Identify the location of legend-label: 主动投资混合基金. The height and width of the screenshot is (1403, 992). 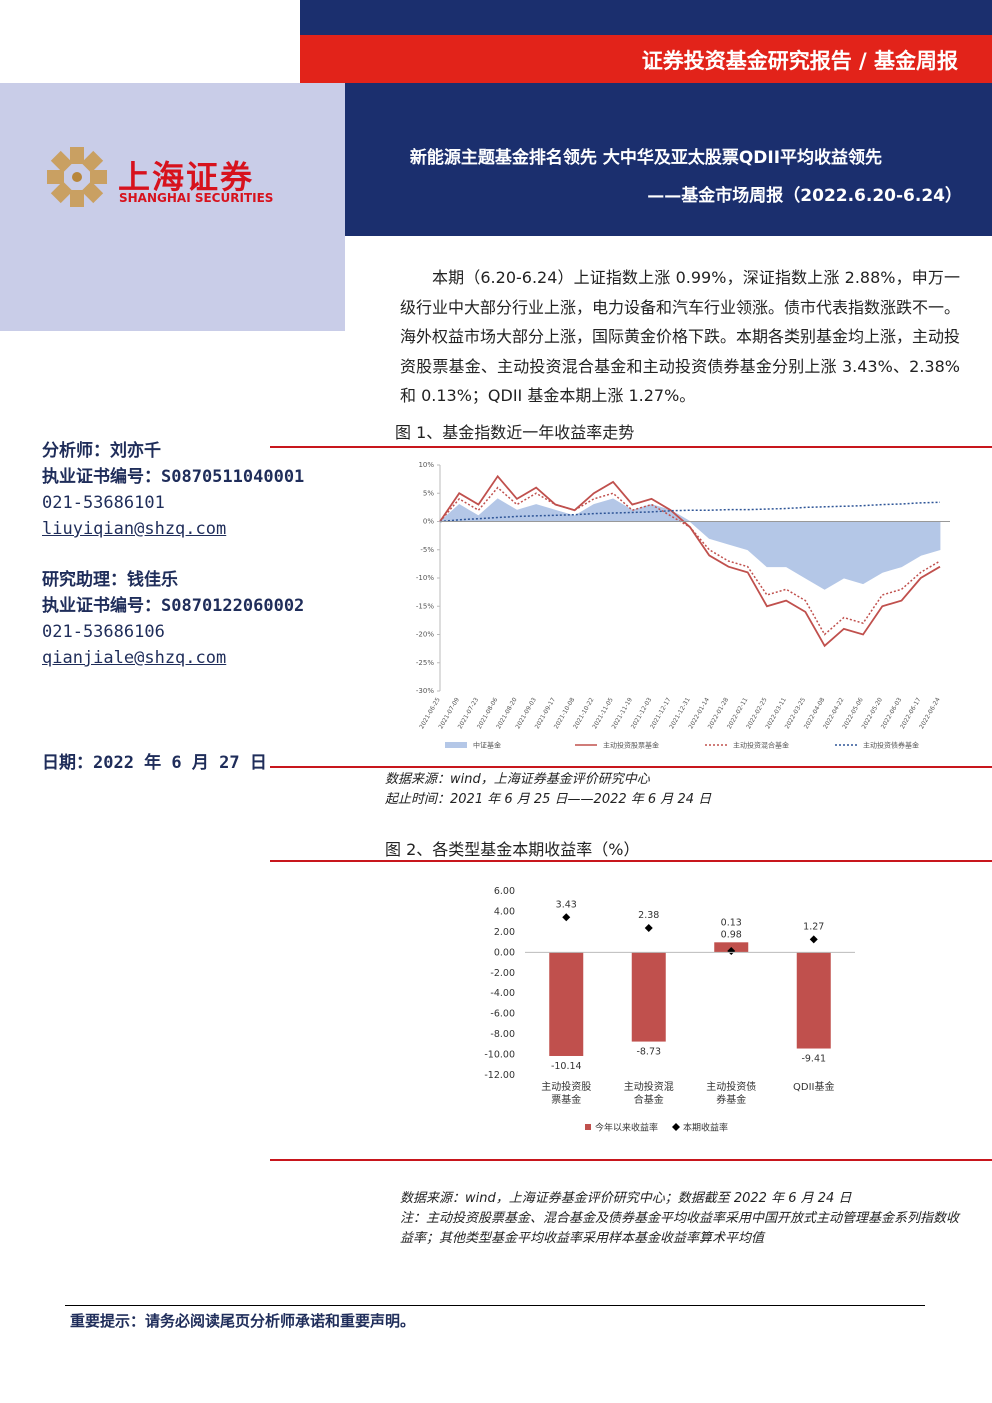
(761, 745).